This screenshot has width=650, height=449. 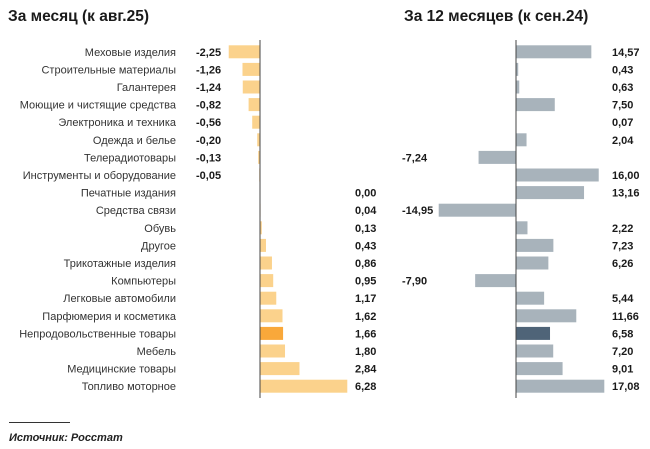 What do you see at coordinates (66, 438) in the screenshot?
I see `source-note: Источник: Росстат` at bounding box center [66, 438].